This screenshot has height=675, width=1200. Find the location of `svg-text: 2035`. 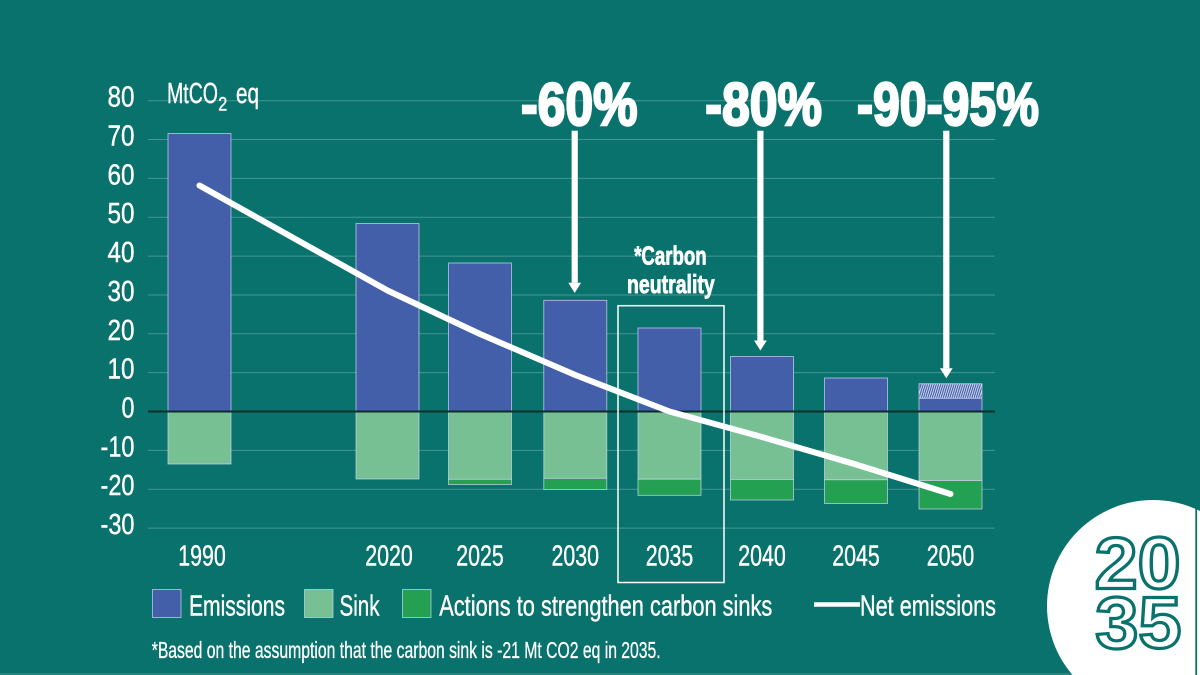

svg-text: 2035 is located at coordinates (670, 556).